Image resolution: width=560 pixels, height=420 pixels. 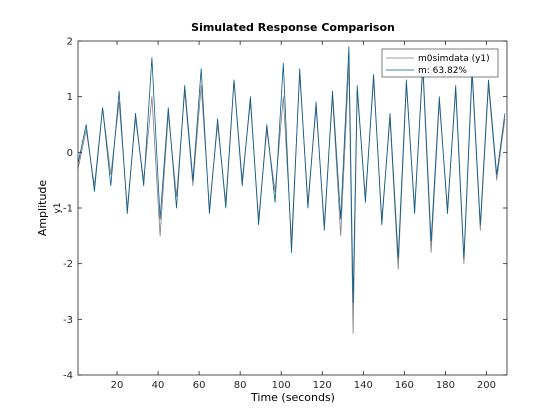 What do you see at coordinates (292, 397) in the screenshot?
I see `x-axis-label: Time (seconds)` at bounding box center [292, 397].